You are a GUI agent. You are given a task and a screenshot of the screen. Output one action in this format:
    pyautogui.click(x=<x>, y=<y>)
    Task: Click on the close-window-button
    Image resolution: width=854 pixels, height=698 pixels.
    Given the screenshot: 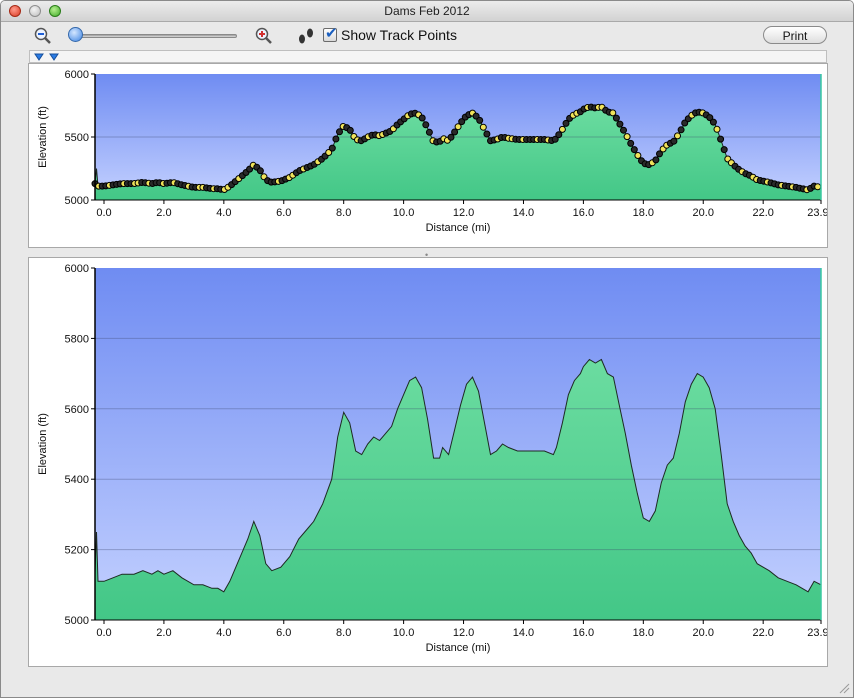 What is the action you would take?
    pyautogui.click(x=15, y=11)
    